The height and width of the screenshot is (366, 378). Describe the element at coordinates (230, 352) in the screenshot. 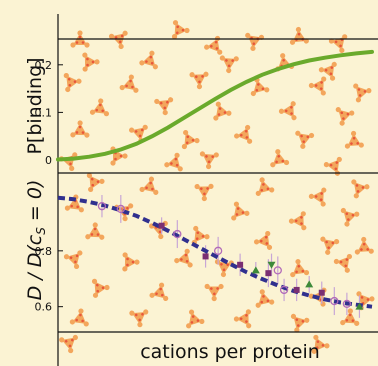

I see `x-axis-label: cations per protein` at that location.